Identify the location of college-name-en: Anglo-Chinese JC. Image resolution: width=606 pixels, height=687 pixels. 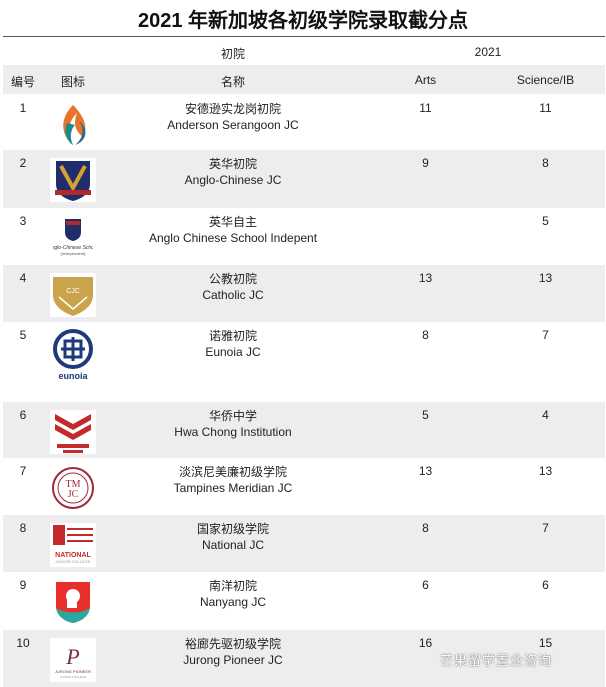
(233, 180).